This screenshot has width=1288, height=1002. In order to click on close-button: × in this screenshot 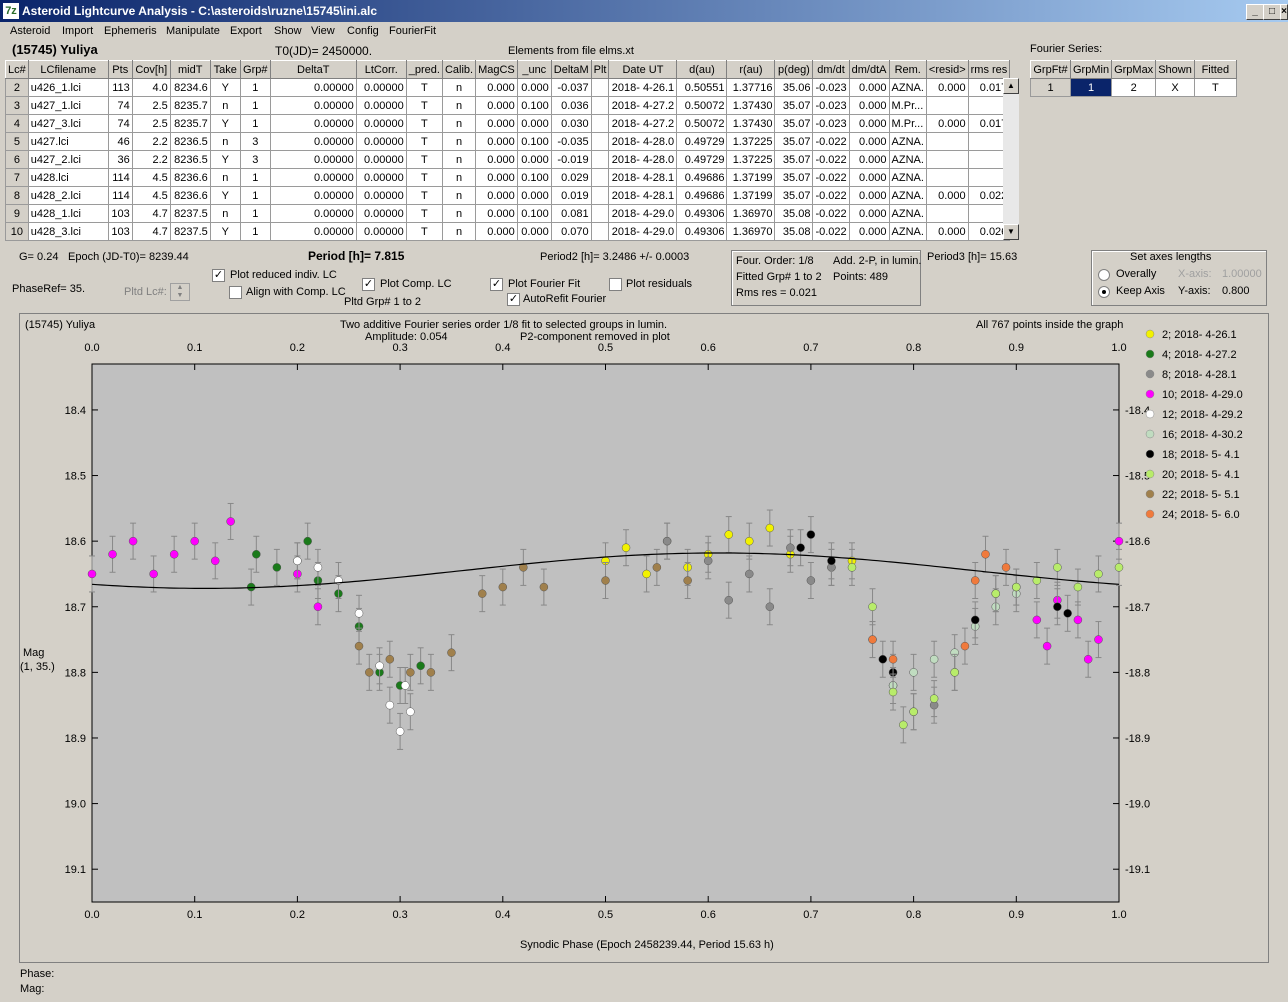, I will do `click(1284, 12)`.